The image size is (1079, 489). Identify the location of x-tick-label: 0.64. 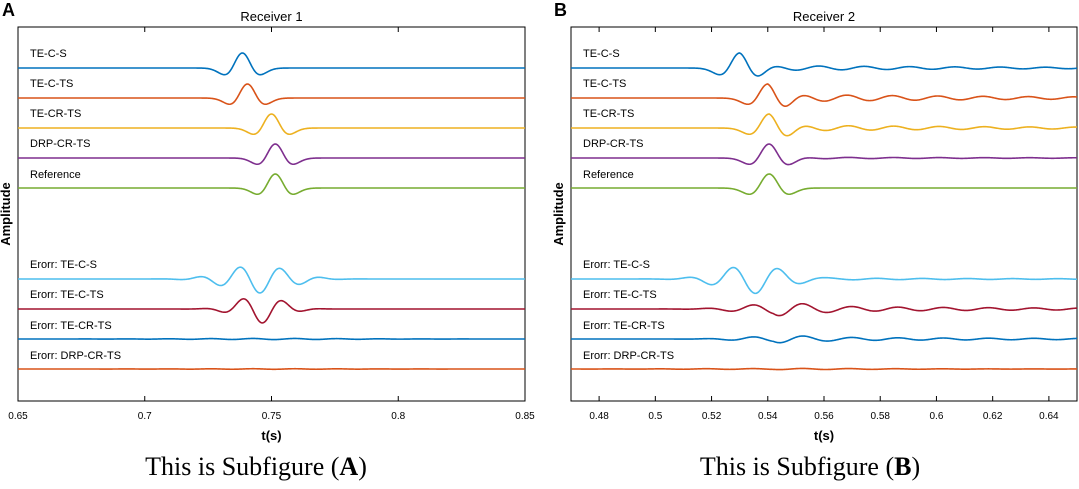
(1049, 416).